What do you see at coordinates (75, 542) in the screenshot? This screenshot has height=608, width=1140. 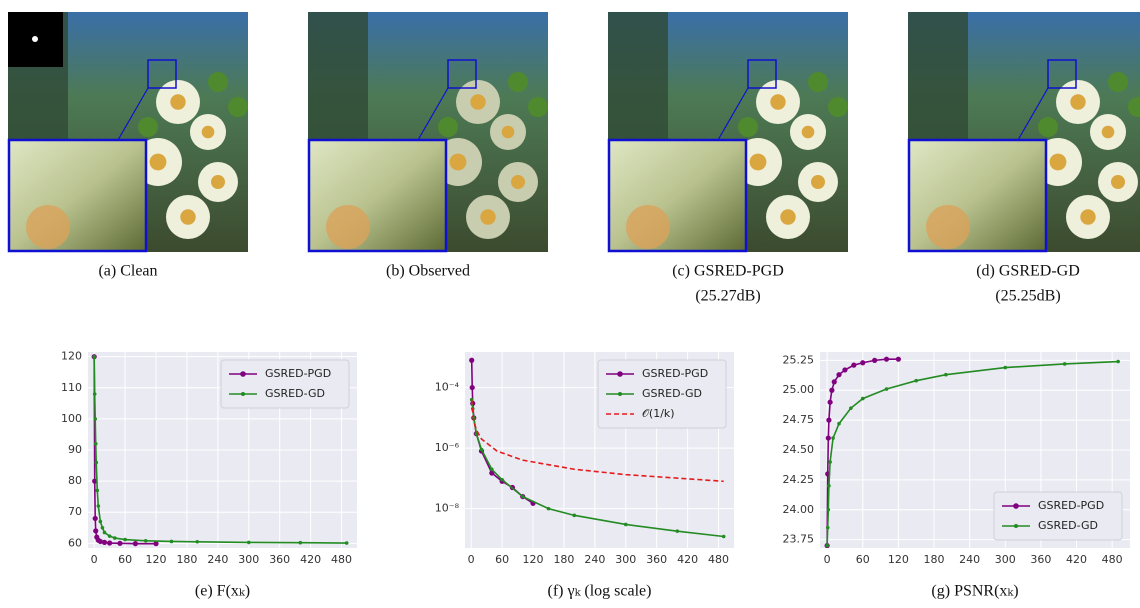 I see `y-tick-label: 60` at bounding box center [75, 542].